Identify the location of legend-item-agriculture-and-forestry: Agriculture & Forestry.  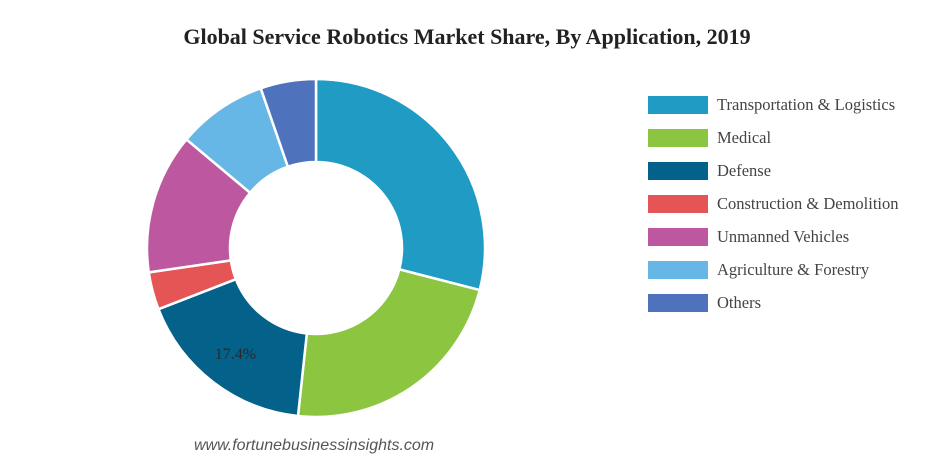
(791, 269).